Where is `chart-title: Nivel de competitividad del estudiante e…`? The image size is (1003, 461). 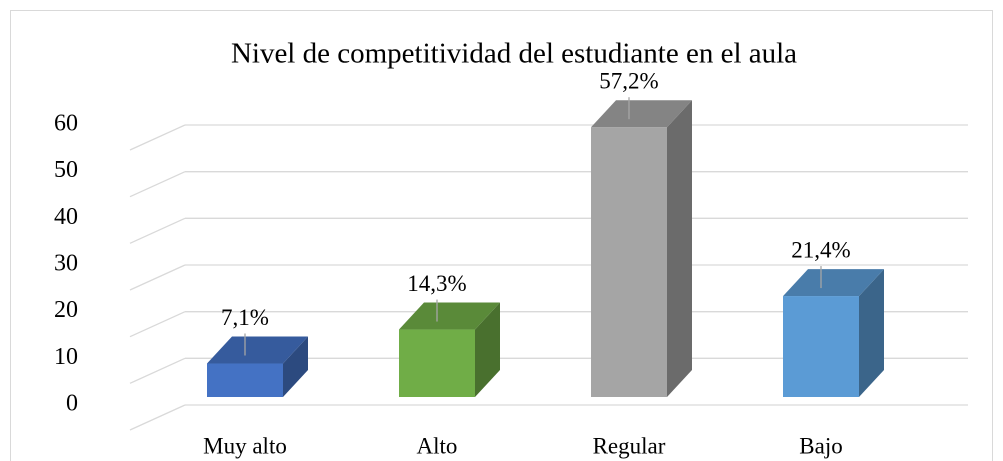
chart-title: Nivel de competitividad del estudiante e… is located at coordinates (514, 54).